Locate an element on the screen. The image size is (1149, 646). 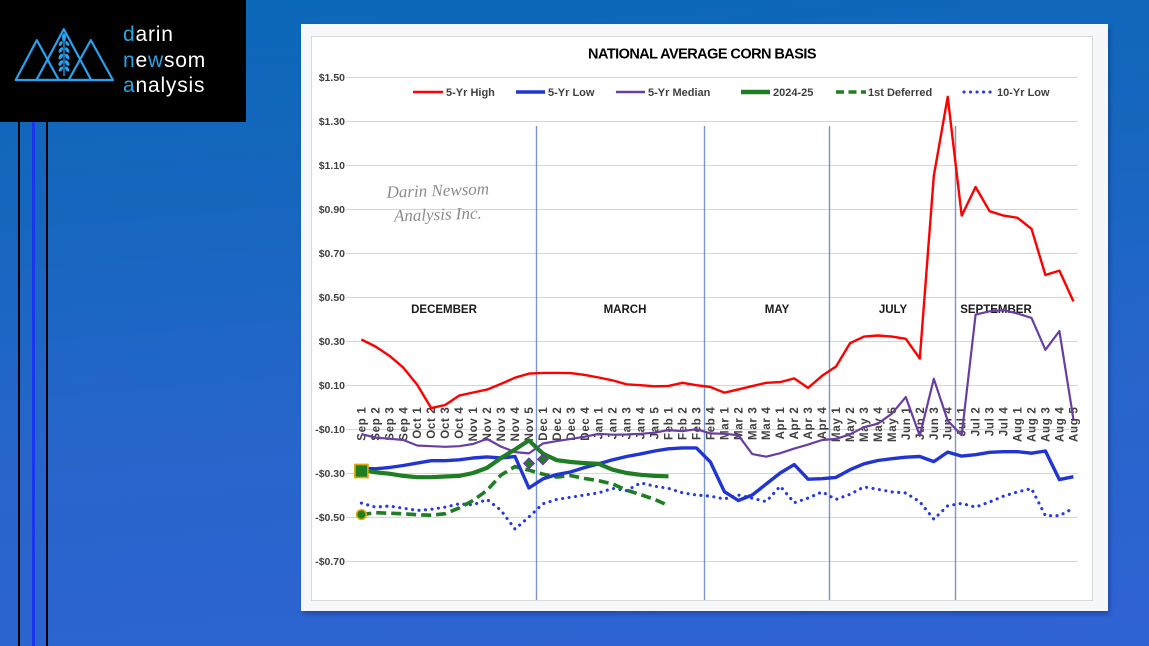
svg-text: NATIONAL AVERAGE CORN BASIS is located at coordinates (702, 55).